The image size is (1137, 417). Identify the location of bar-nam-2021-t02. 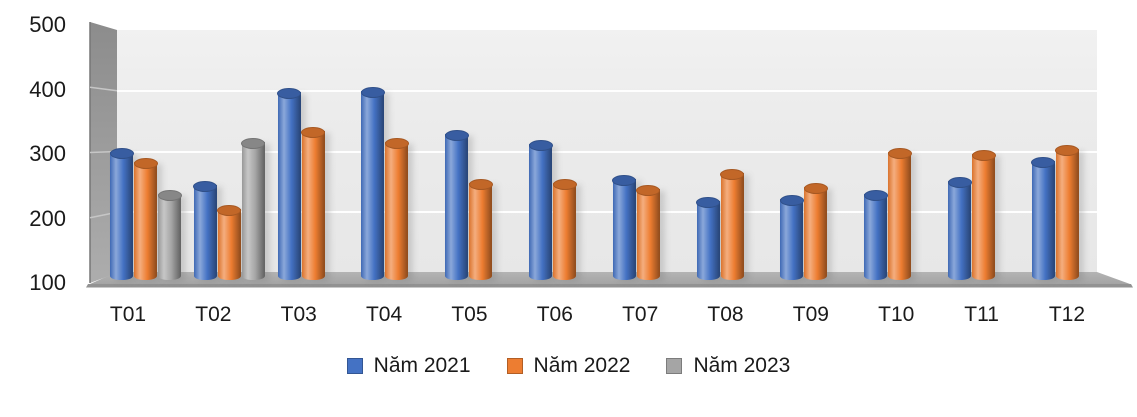
(205, 230).